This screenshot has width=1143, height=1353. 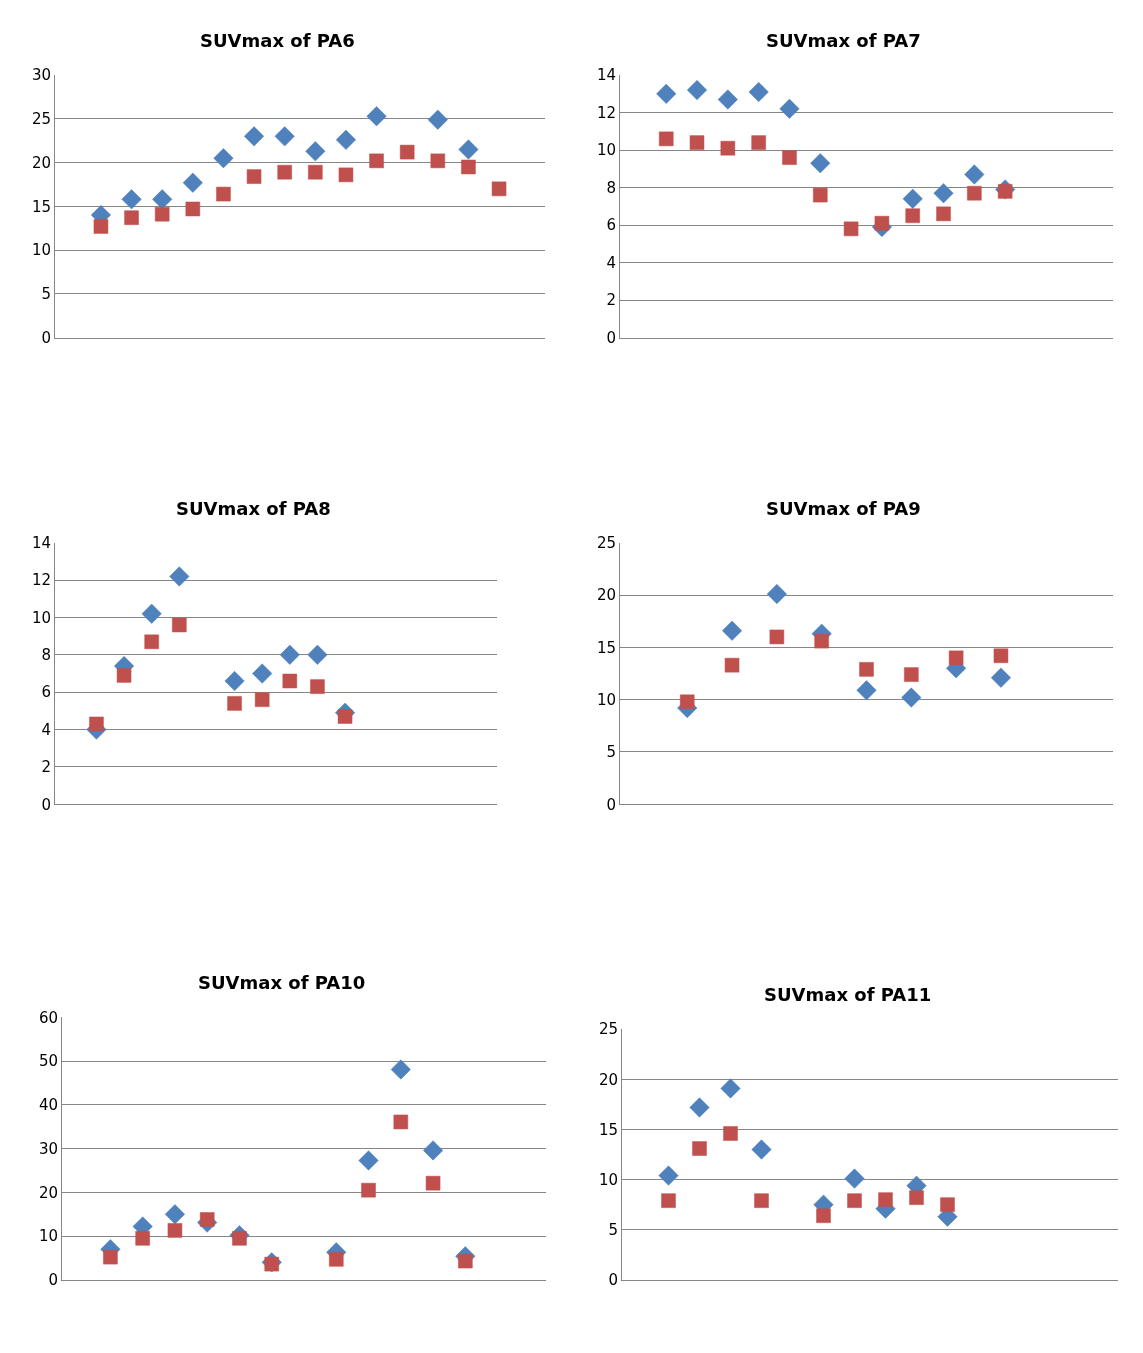 What do you see at coordinates (48, 1105) in the screenshot?
I see `y-tick-label: 40` at bounding box center [48, 1105].